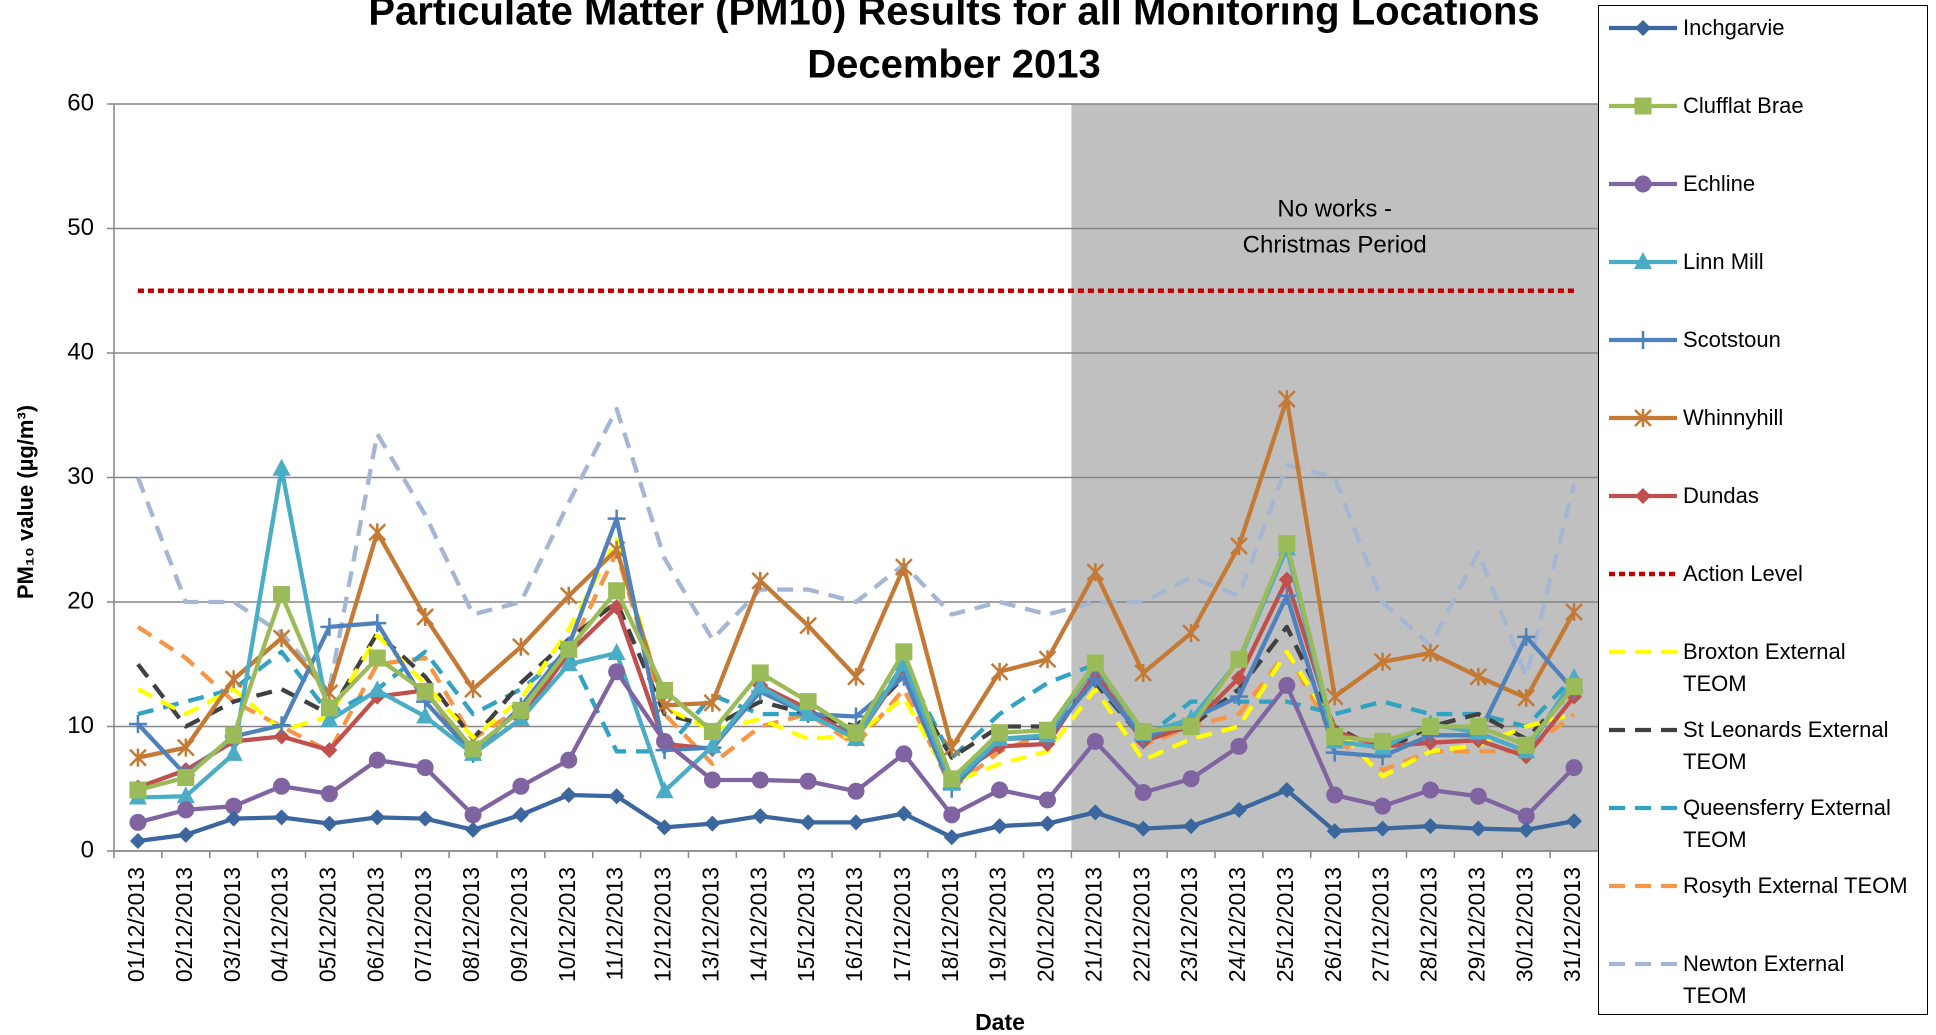  Describe the element at coordinates (1734, 27) in the screenshot. I see `legend-label: Inchgarvie` at that location.